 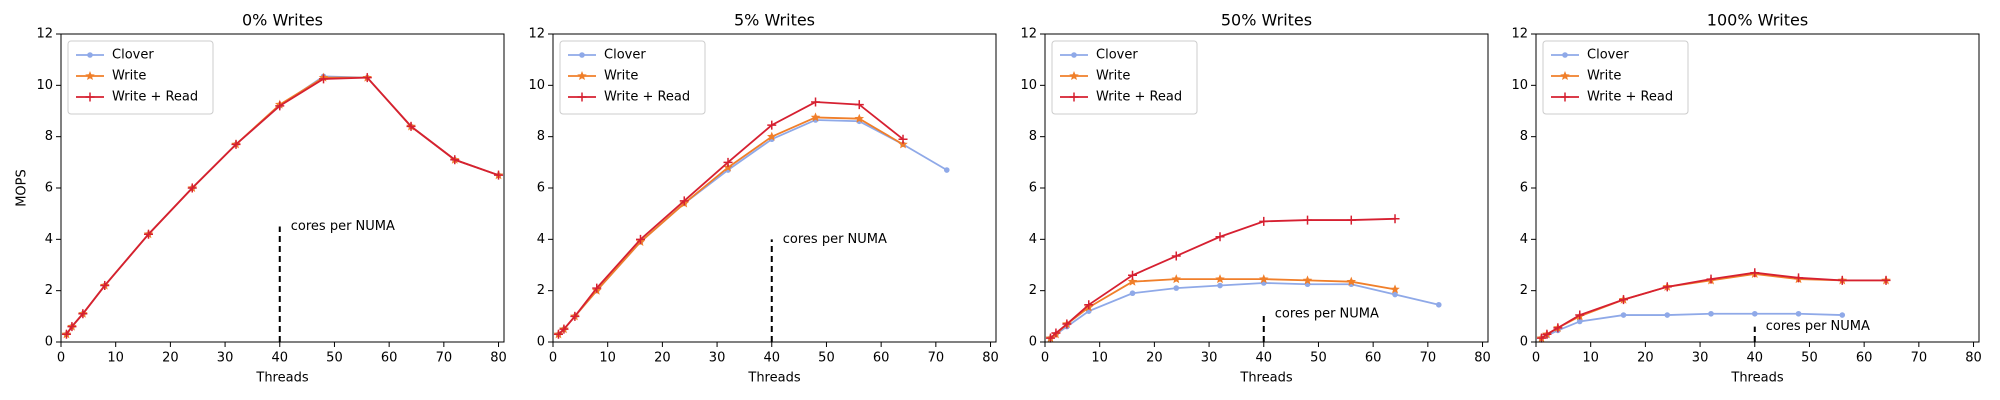 What do you see at coordinates (133, 55) in the screenshot?
I see `legend-label: Clover` at bounding box center [133, 55].